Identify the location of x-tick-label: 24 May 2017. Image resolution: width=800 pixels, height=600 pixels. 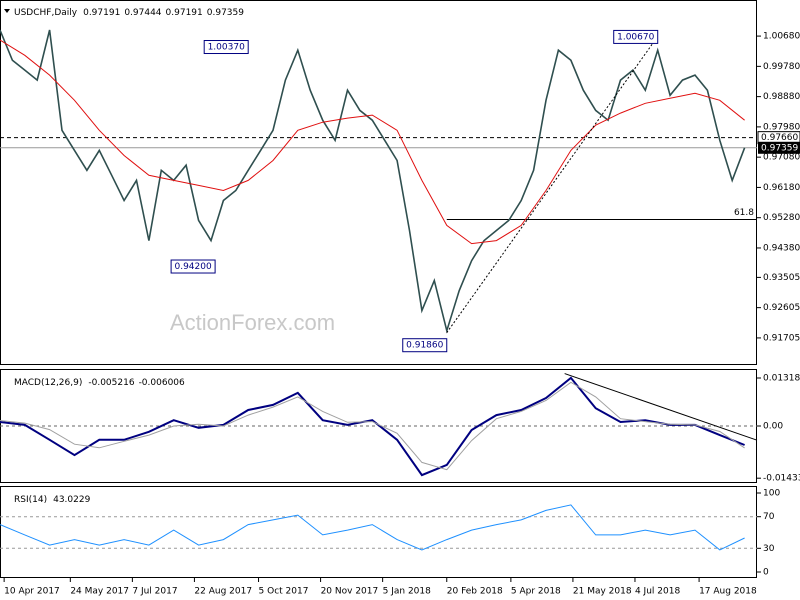
(99, 592).